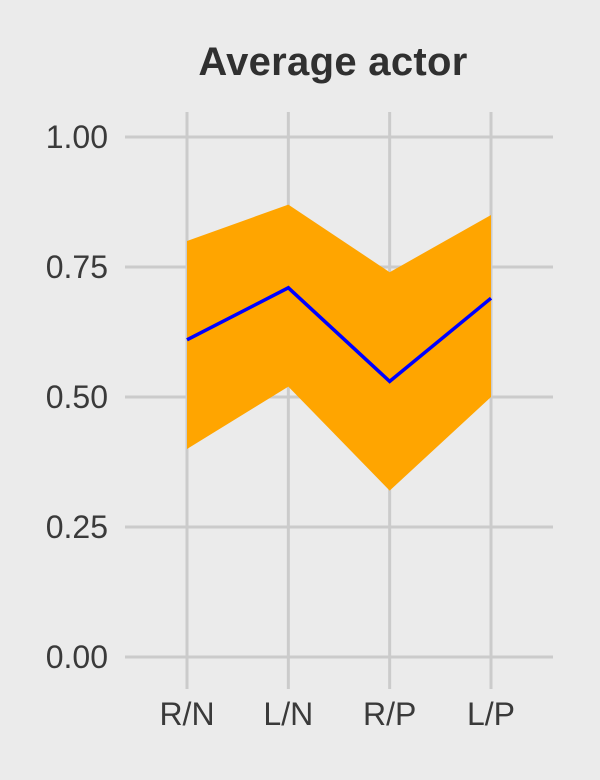  Describe the element at coordinates (76, 267) in the screenshot. I see `y-tick-label: 0.75` at that location.